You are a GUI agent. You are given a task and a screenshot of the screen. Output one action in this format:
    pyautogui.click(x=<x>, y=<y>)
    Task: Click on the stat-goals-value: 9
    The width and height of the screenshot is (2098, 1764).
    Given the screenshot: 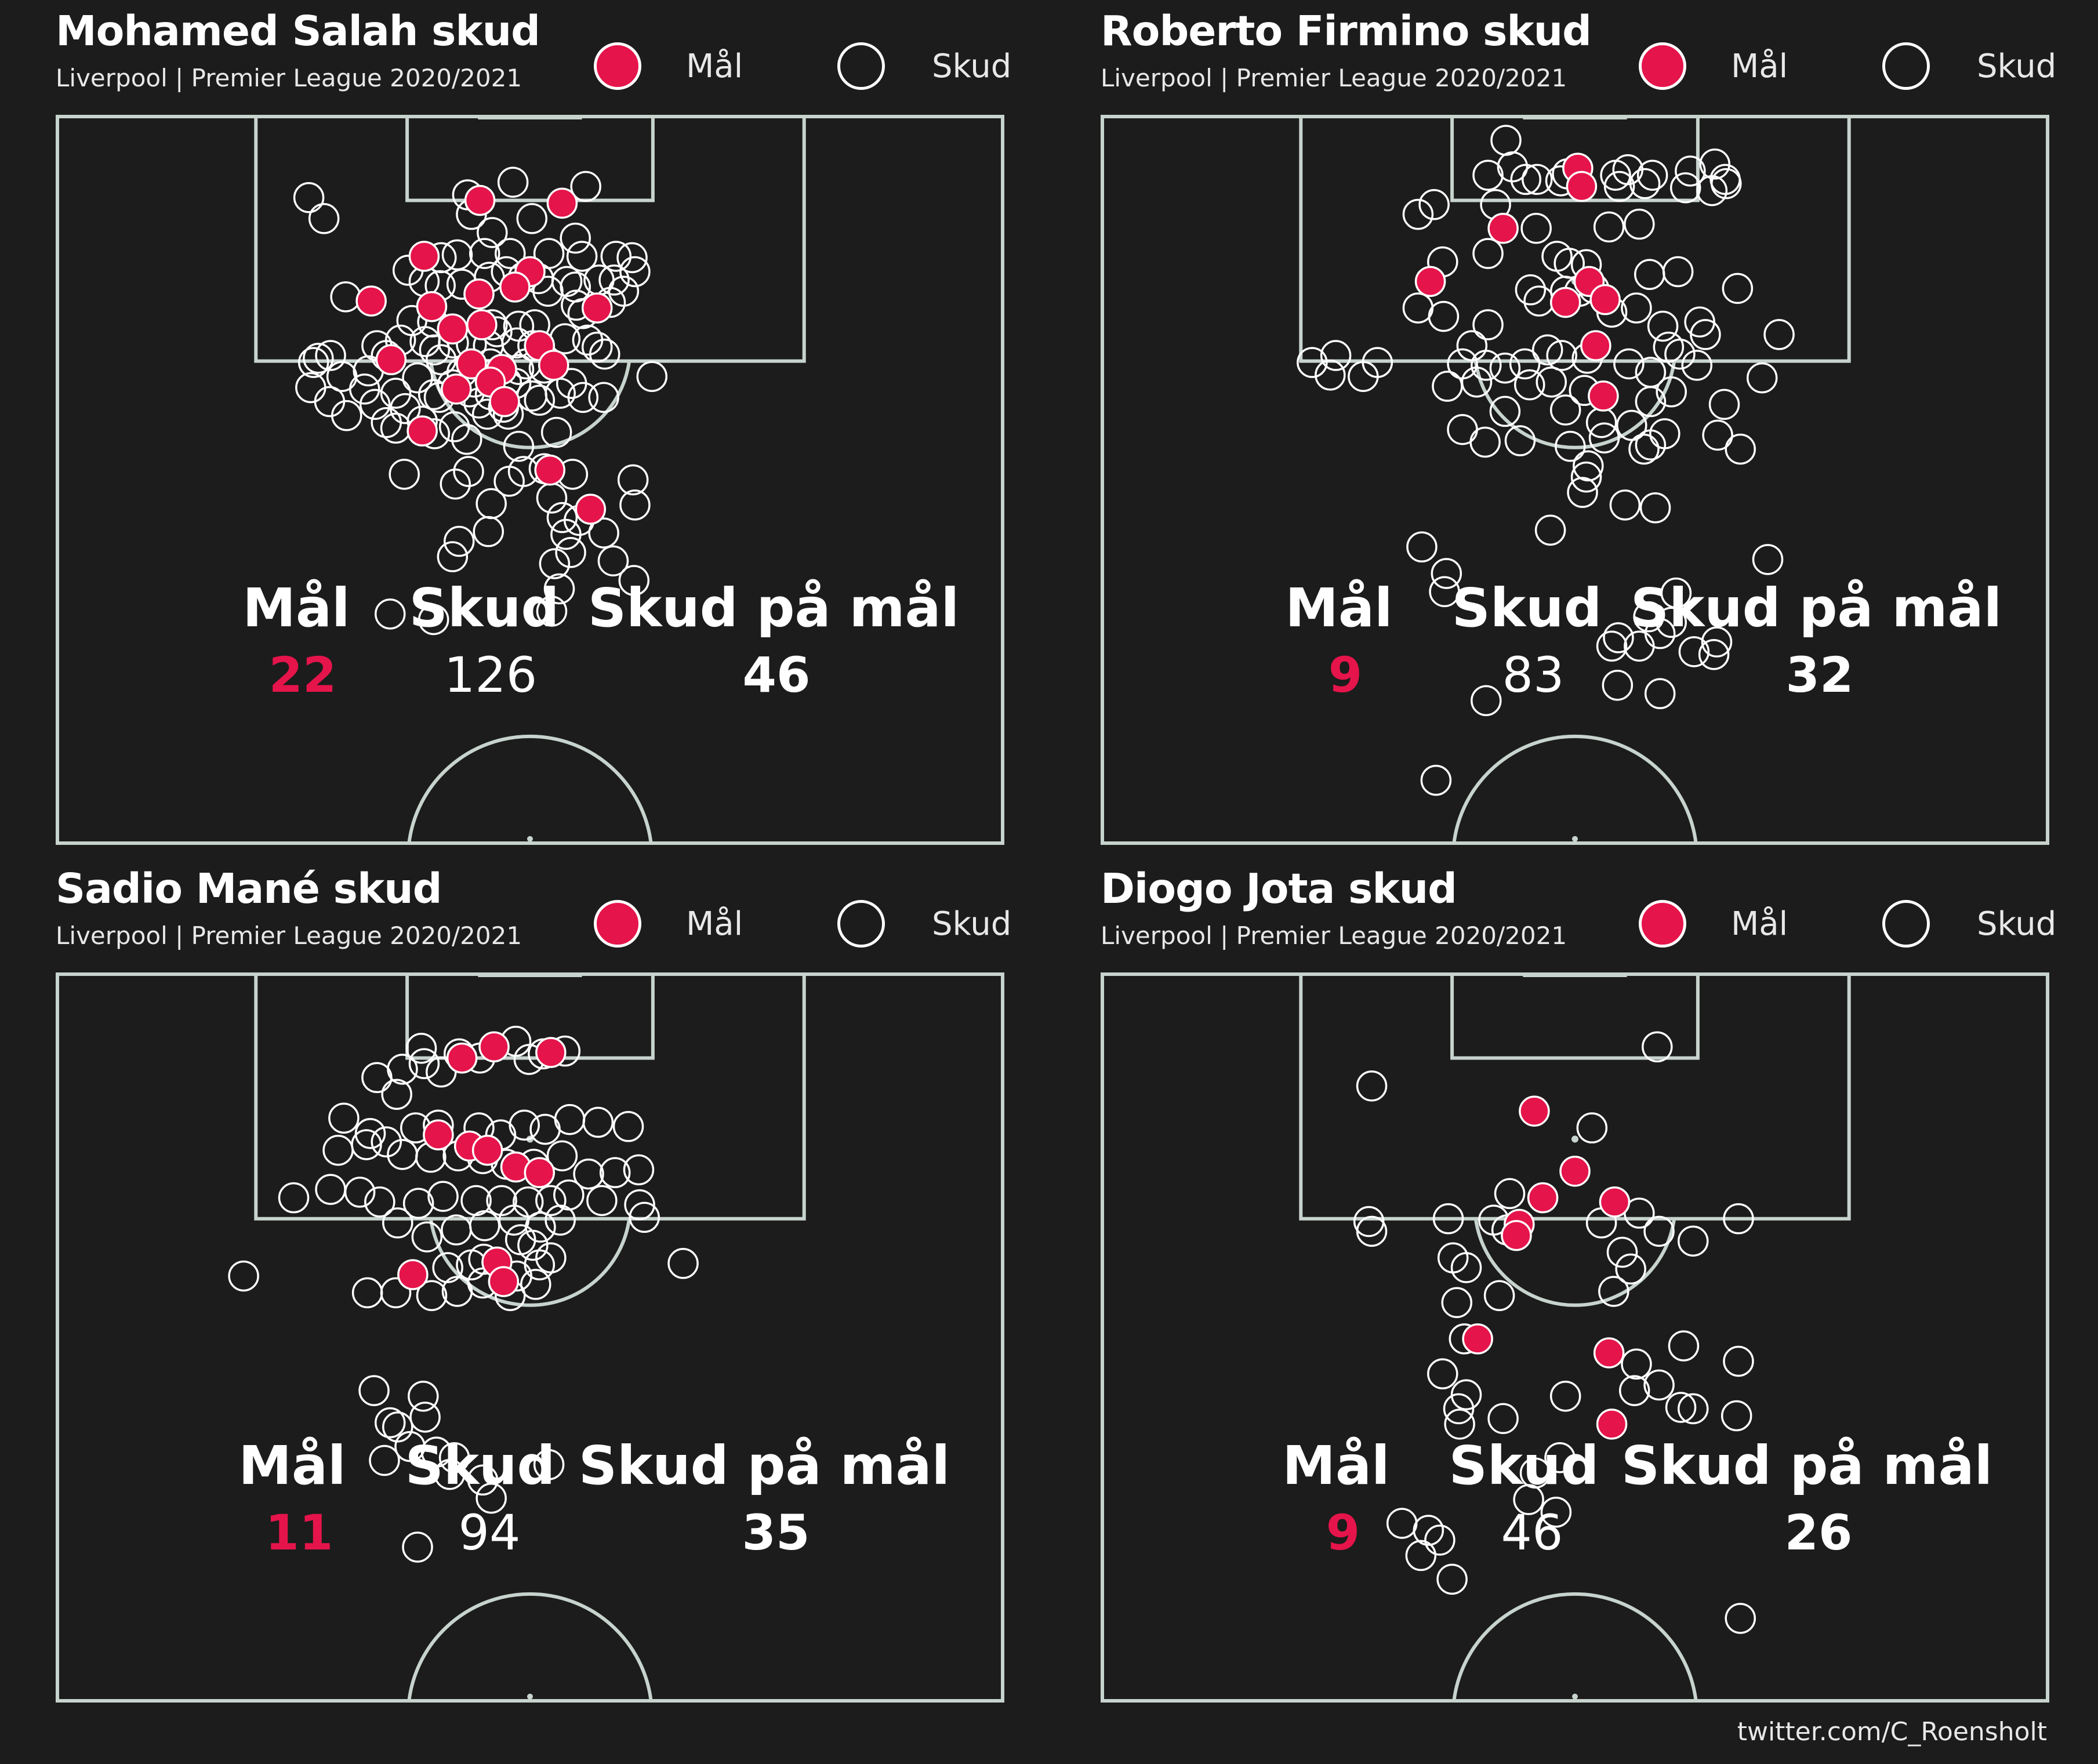 What is the action you would take?
    pyautogui.click(x=1343, y=1532)
    